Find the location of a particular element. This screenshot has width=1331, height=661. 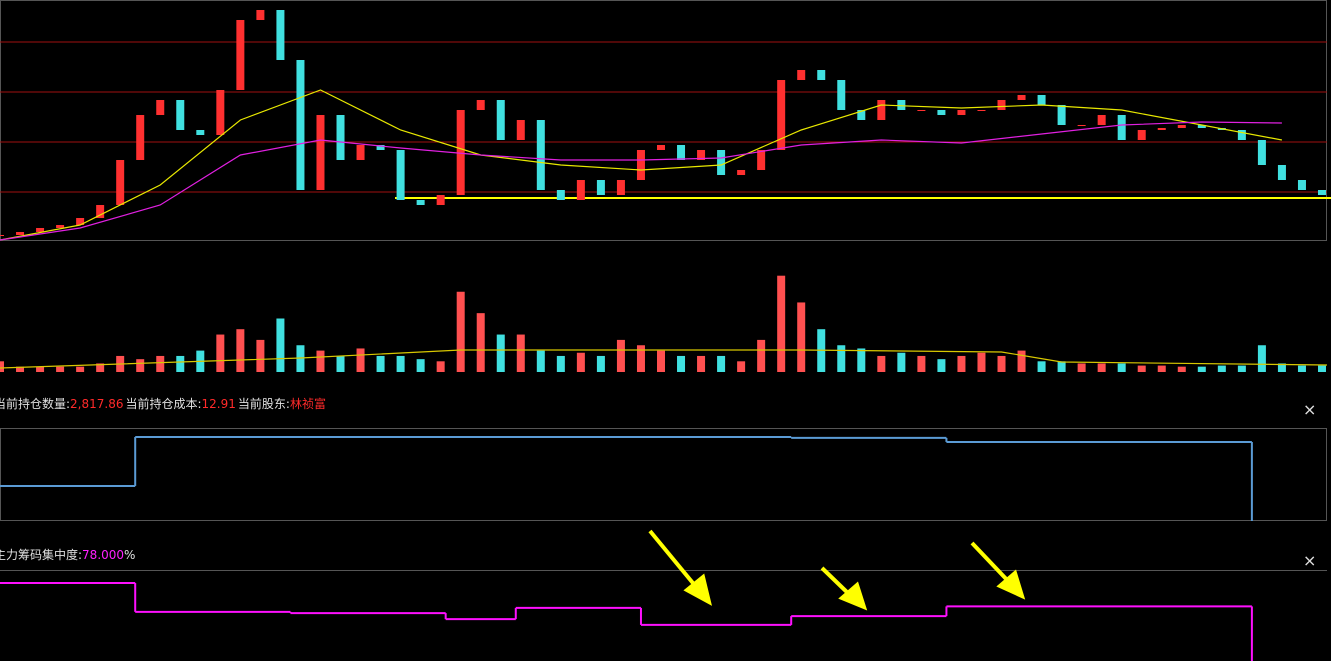

holding-header: 当前持仓数量:2,817.86 当前持仓成本:12.91 当前股东:林祯富 is located at coordinates (164, 403).